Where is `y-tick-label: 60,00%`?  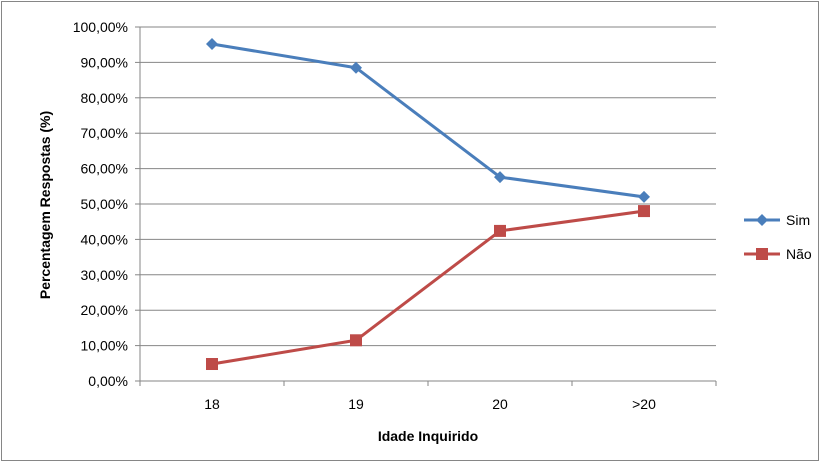 y-tick-label: 60,00% is located at coordinates (104, 169).